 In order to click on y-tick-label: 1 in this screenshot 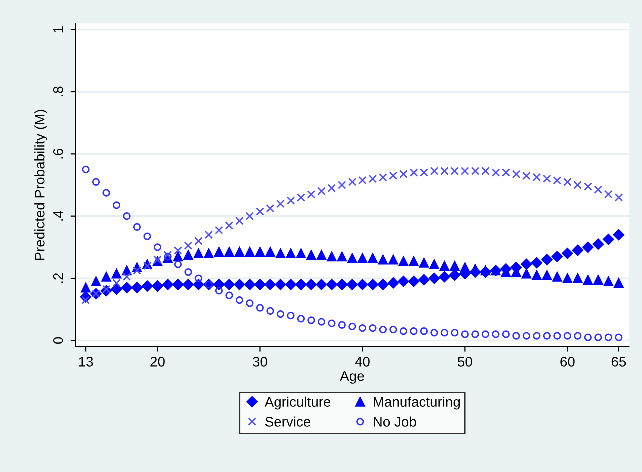, I will do `click(59, 29)`.